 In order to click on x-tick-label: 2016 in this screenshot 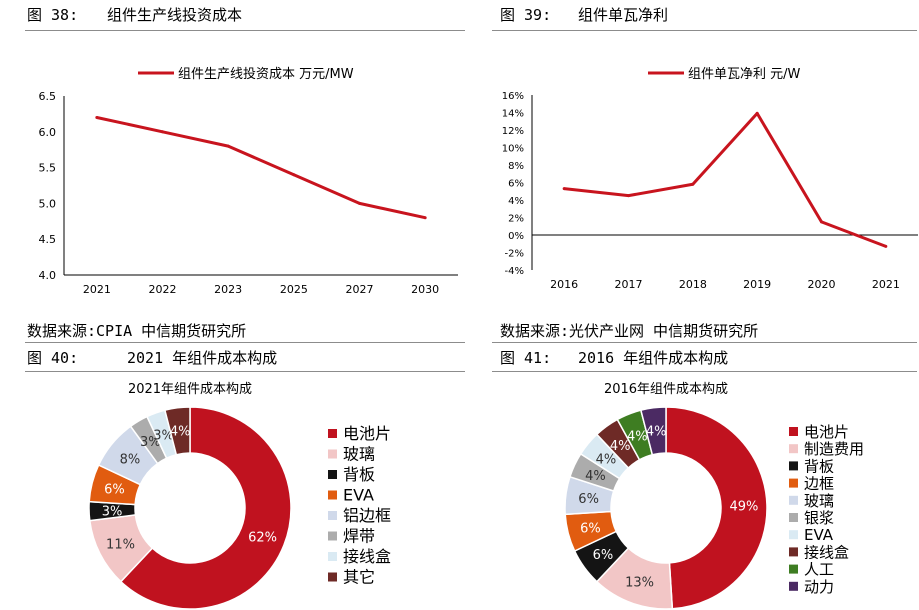, I will do `click(564, 284)`.